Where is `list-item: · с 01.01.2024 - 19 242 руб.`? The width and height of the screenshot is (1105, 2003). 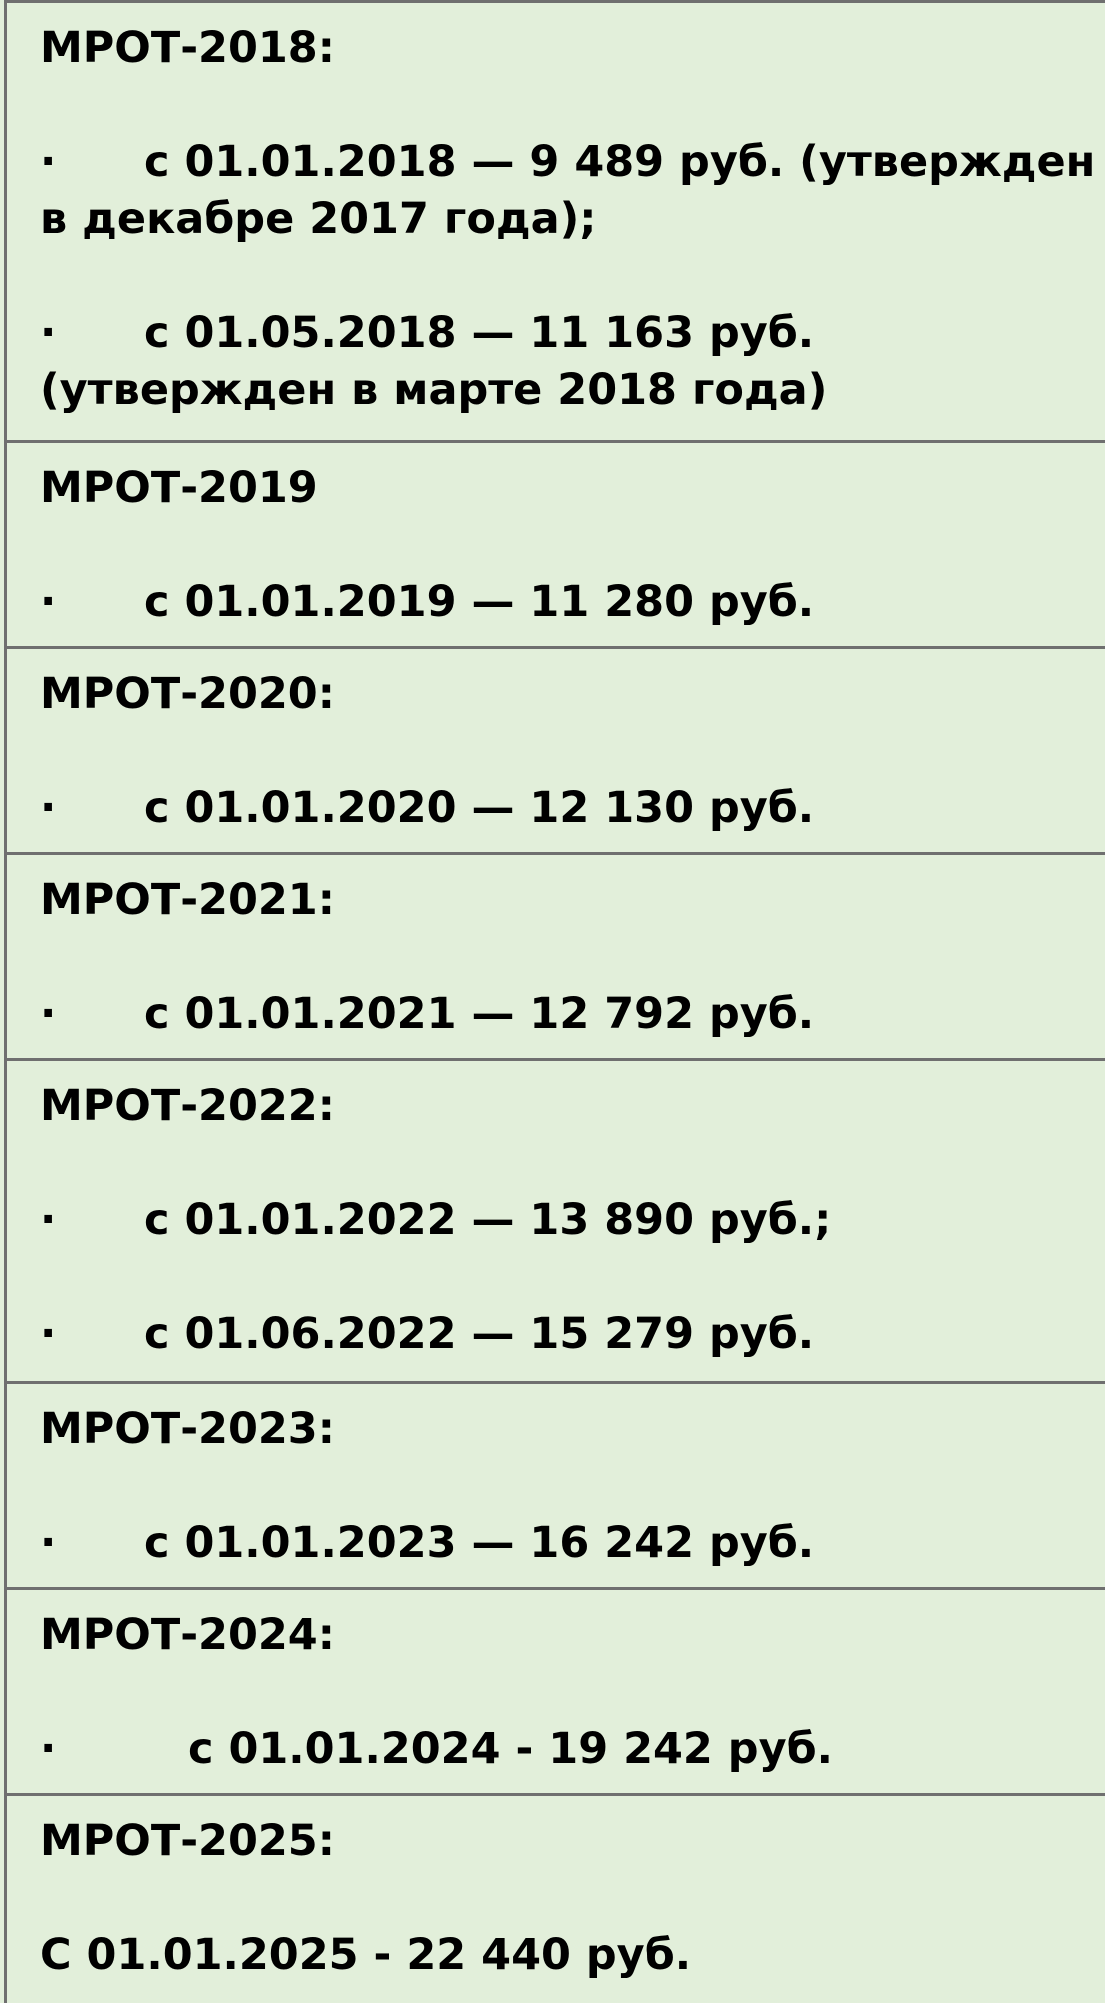
list-item: · с 01.01.2024 - 19 242 руб. is located at coordinates (572, 1749).